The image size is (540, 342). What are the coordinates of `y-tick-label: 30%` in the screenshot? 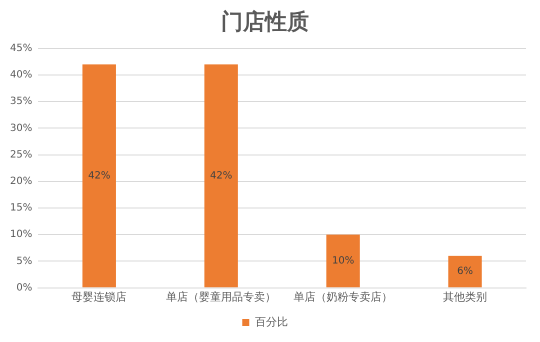 It's located at (21, 128).